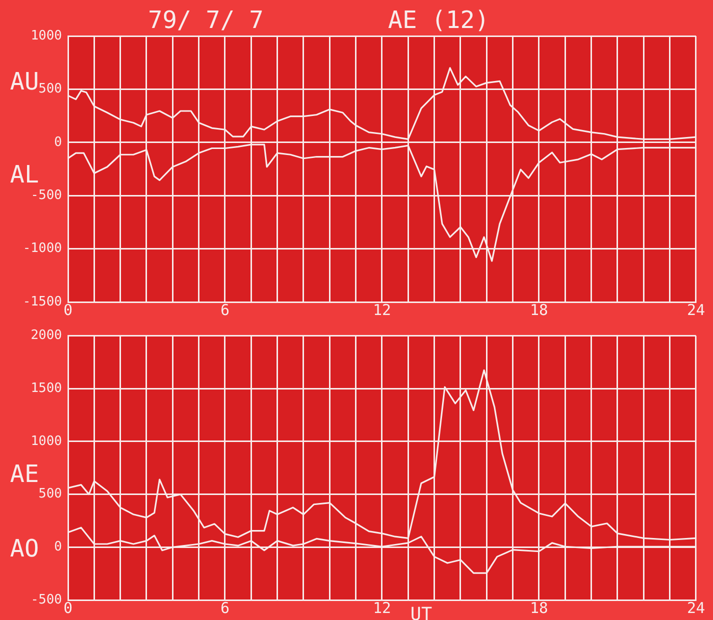 This screenshot has width=713, height=620. What do you see at coordinates (42, 248) in the screenshot?
I see `y-tick-label: -1000` at bounding box center [42, 248].